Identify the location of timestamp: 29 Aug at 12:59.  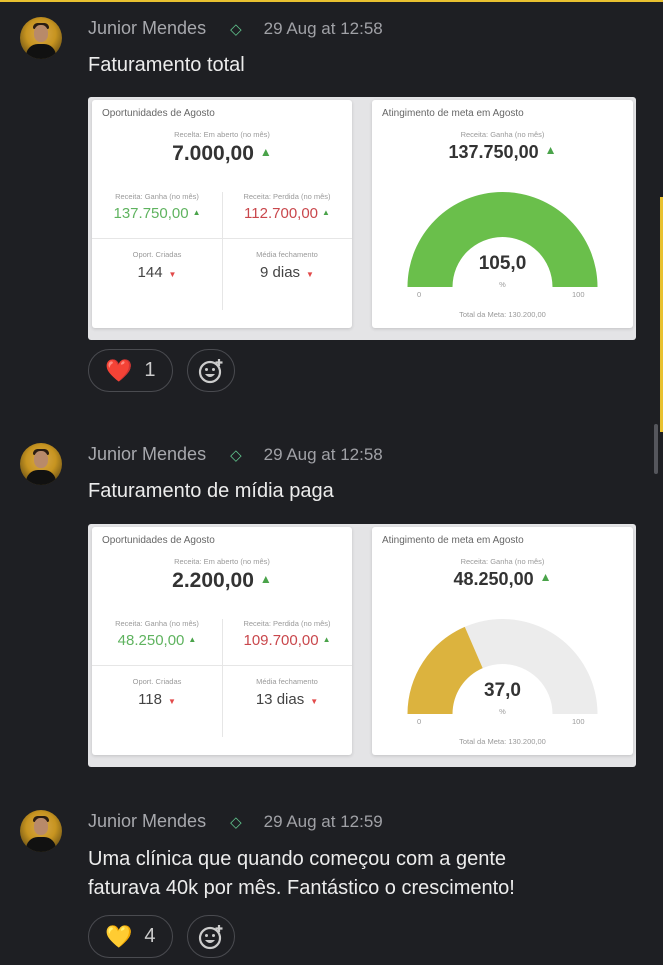
(323, 821).